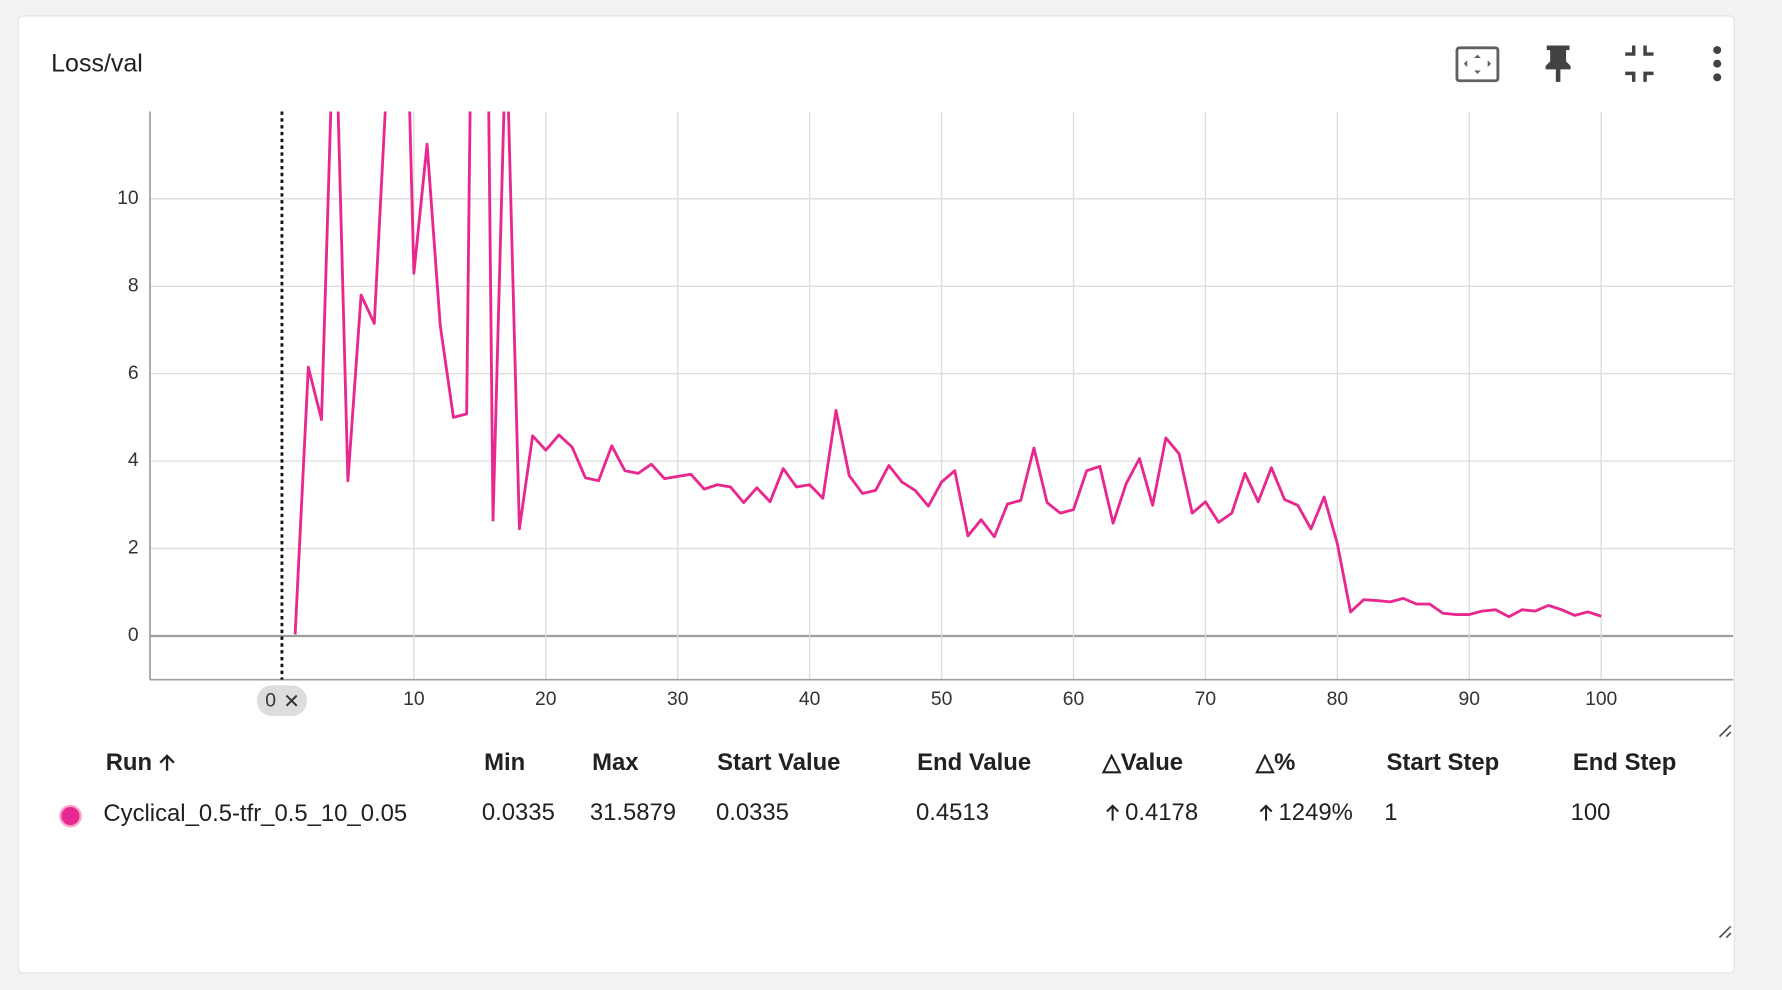 This screenshot has width=1782, height=990. Describe the element at coordinates (70, 816) in the screenshot. I see `run-color-dot` at that location.